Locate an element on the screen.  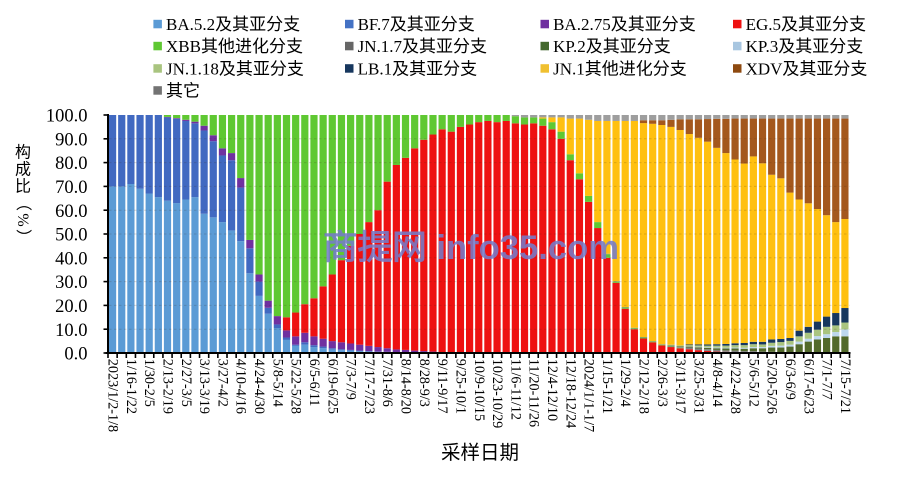
svg-text: 5/22-5/28 is located at coordinates (296, 386).